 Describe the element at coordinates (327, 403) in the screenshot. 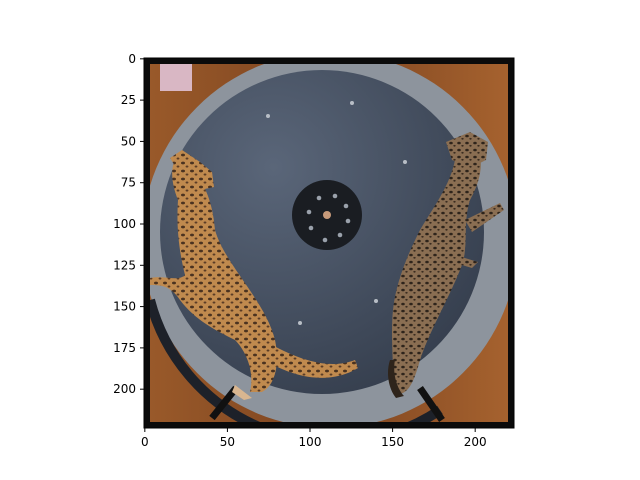

I see `wheel-stand` at that location.